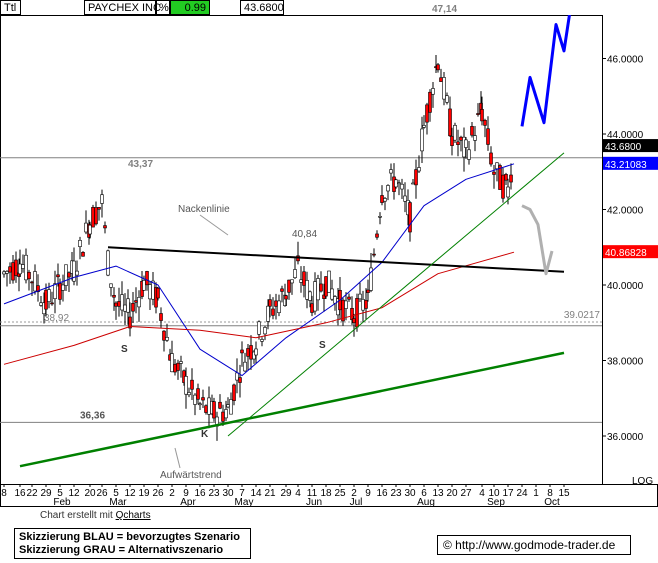  I want to click on month-label: Jun, so click(314, 502).